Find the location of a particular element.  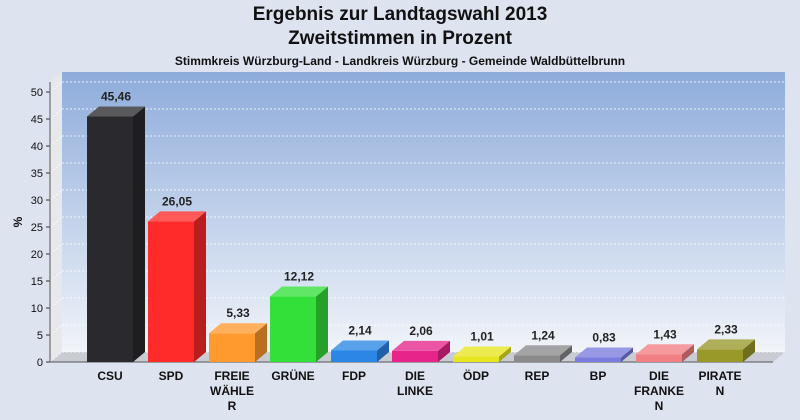

x-tick-label: CSU is located at coordinates (109, 376).